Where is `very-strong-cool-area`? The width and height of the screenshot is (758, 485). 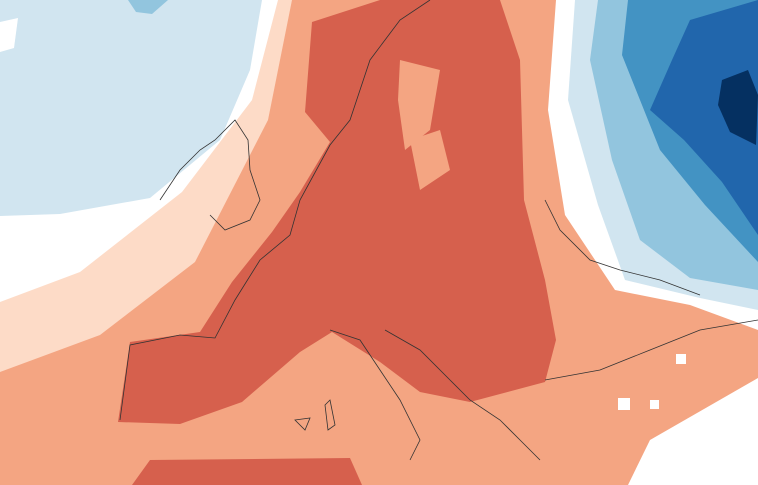 very-strong-cool-area is located at coordinates (738, 107).